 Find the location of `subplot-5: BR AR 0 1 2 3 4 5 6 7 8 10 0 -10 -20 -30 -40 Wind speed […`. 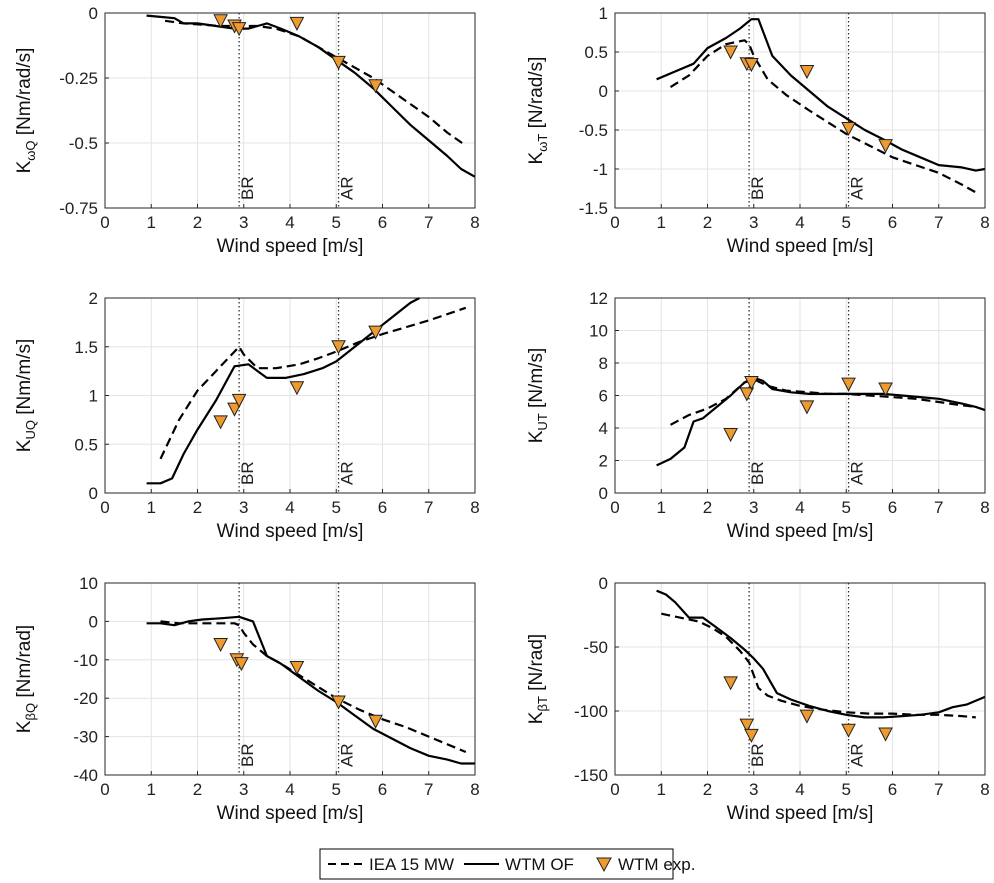

subplot-5: BR AR 0 1 2 3 4 5 6 7 8 10 0 -10 -20 -30 -40 Wind speed [… is located at coordinates (247, 699).